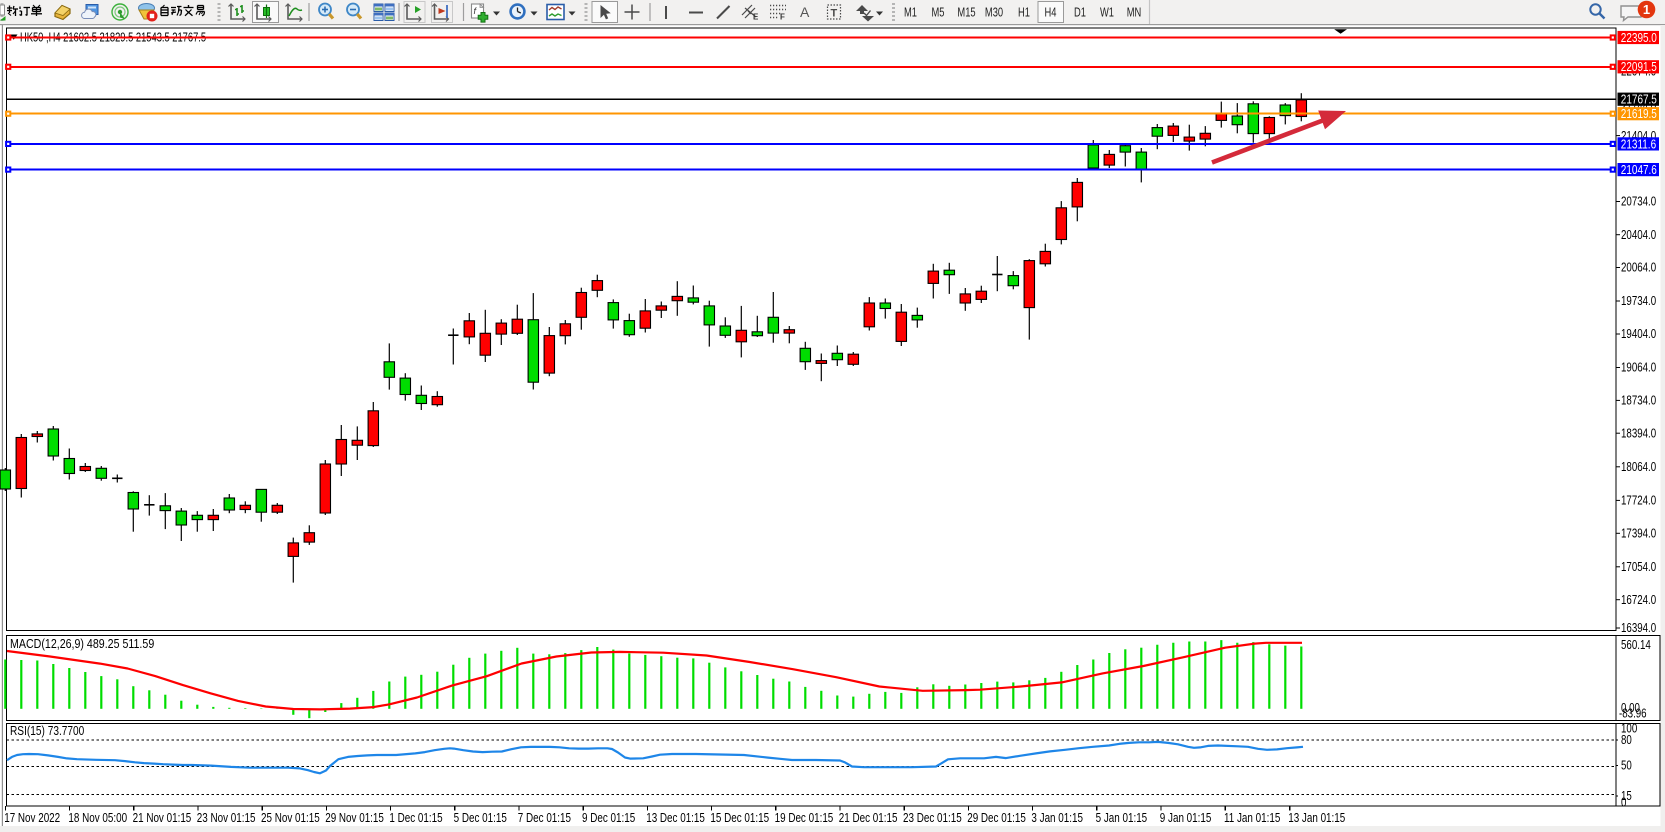 The width and height of the screenshot is (1665, 832). Describe the element at coordinates (675, 819) in the screenshot. I see `svg-text: 13 Dec 01:15` at that location.